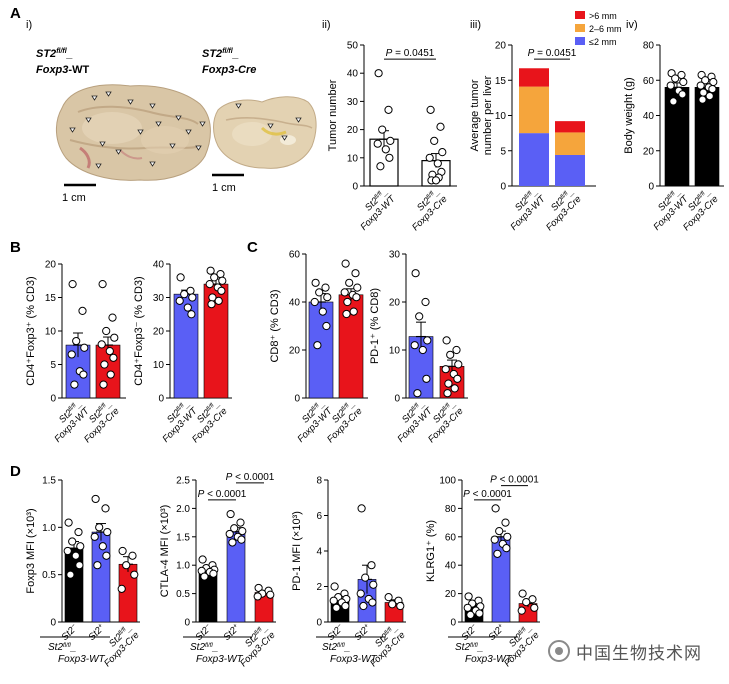 Image resolution: width=729 pixels, height=684 pixels. Describe the element at coordinates (229, 70) in the screenshot. I see `photo-right-genotype-line2: Foxp3-Cre` at that location.